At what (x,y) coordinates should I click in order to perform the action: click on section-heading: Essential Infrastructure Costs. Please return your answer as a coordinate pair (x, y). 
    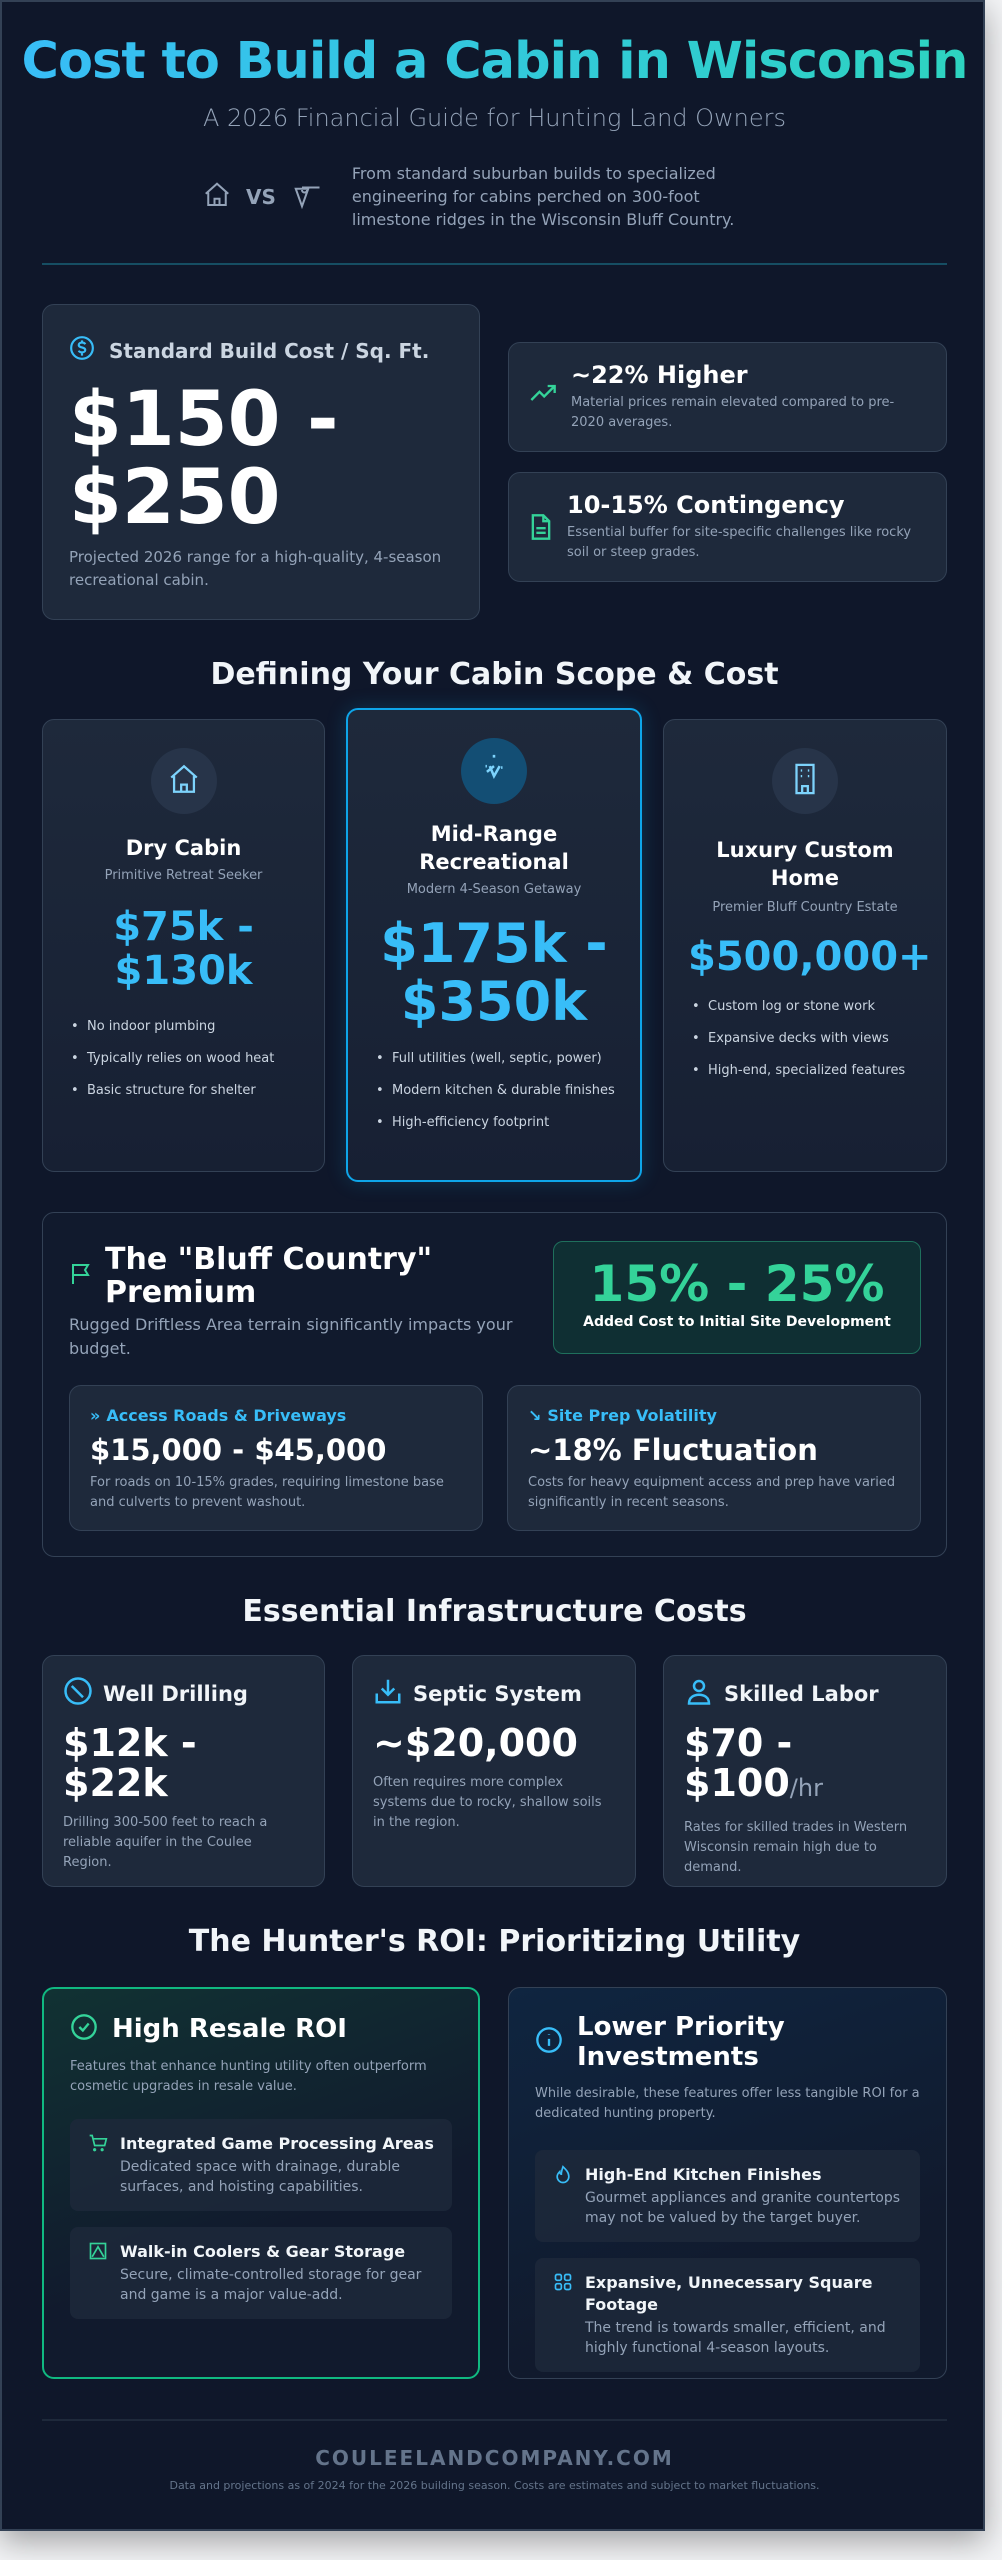
    Looking at the image, I should click on (494, 1611).